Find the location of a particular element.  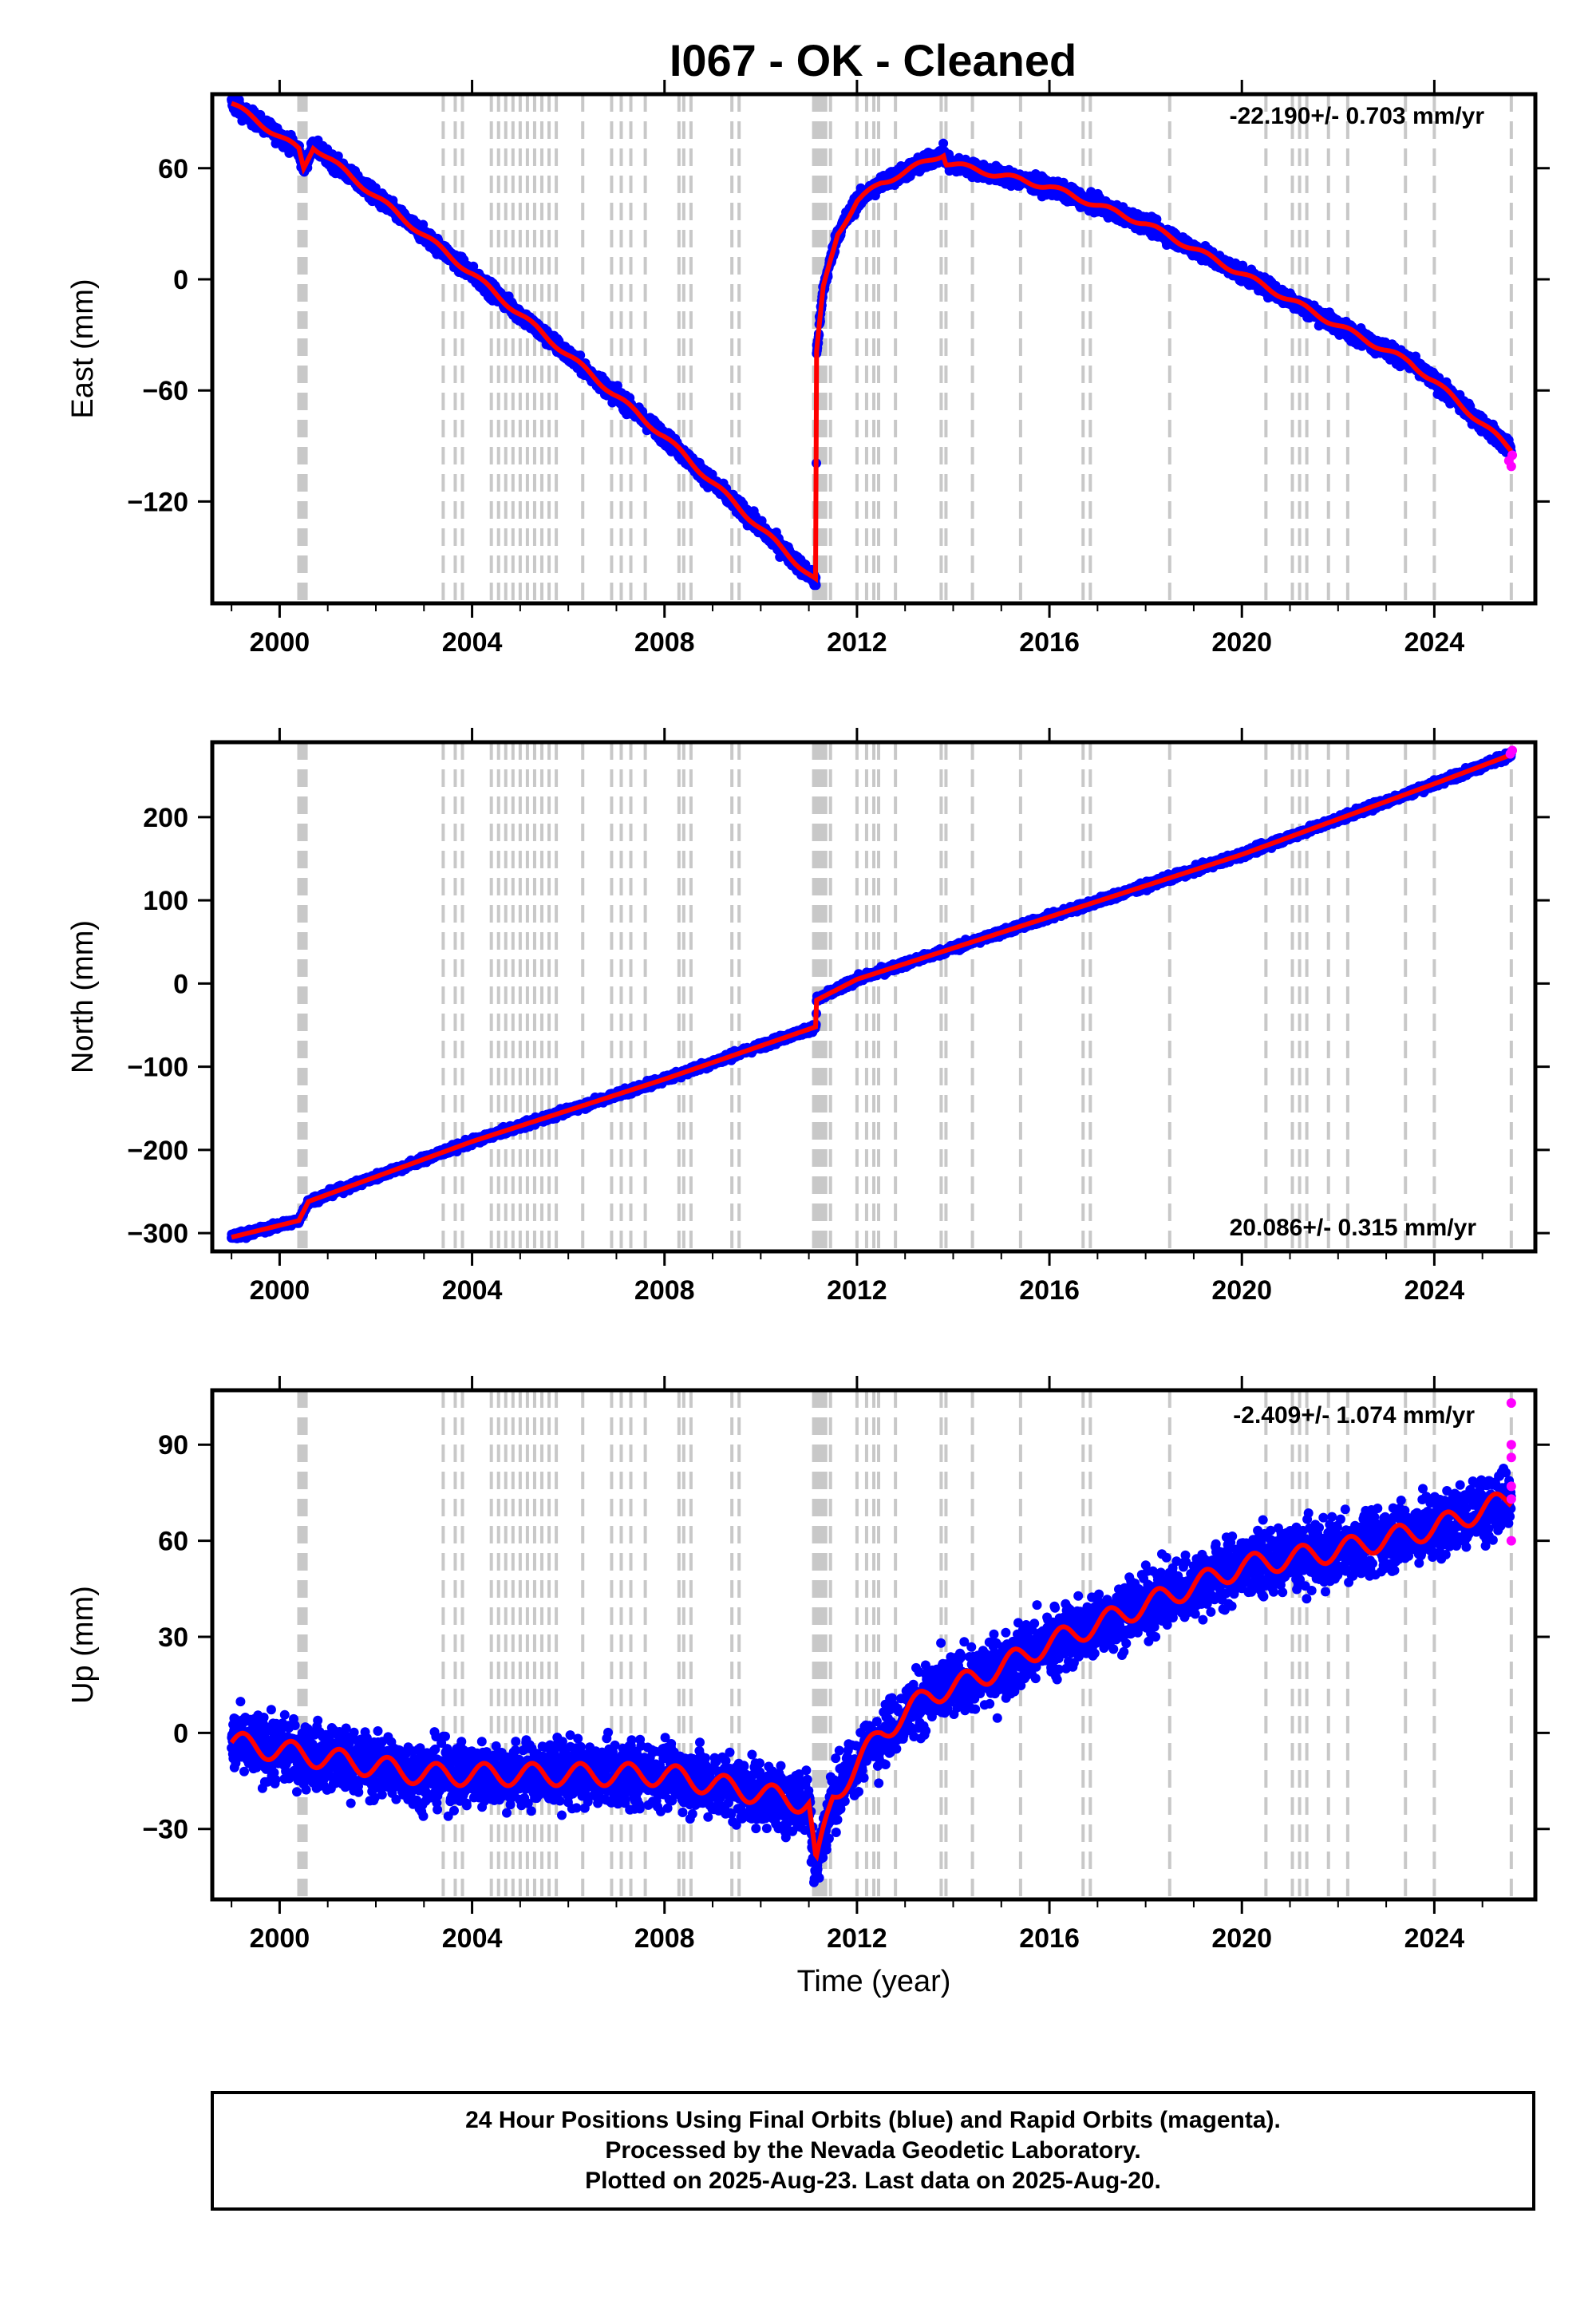

x-tick-label: 2020 is located at coordinates (1241, 642).